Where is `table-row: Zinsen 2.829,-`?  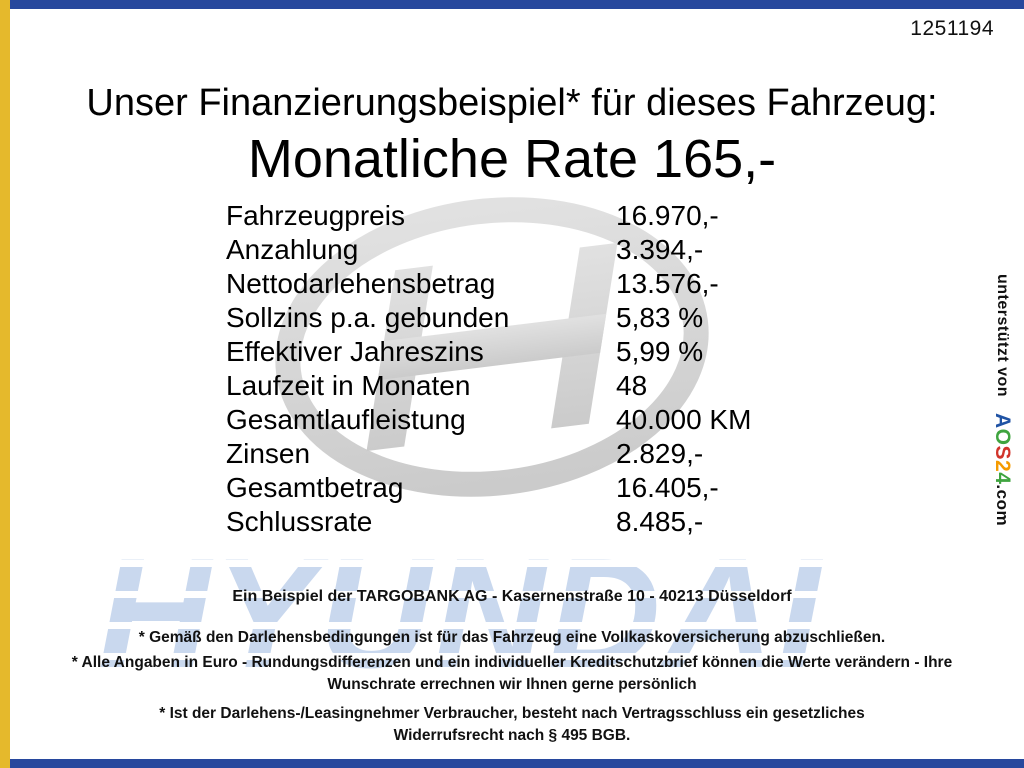 table-row: Zinsen 2.829,- is located at coordinates (488, 454).